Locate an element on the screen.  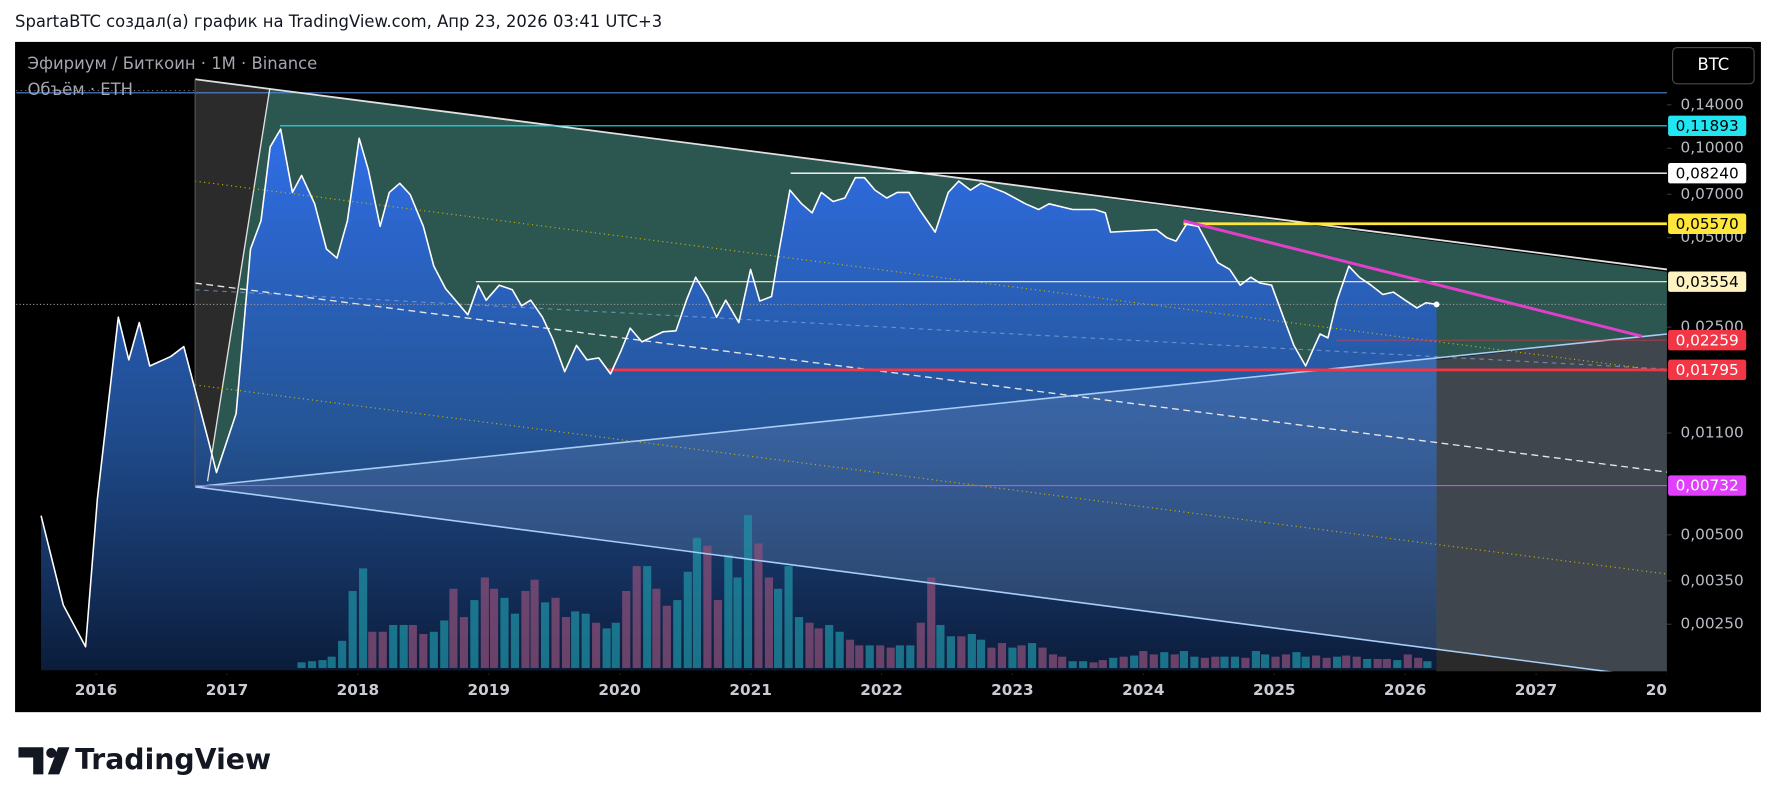
x-tick-label: 2026 is located at coordinates (1405, 690).